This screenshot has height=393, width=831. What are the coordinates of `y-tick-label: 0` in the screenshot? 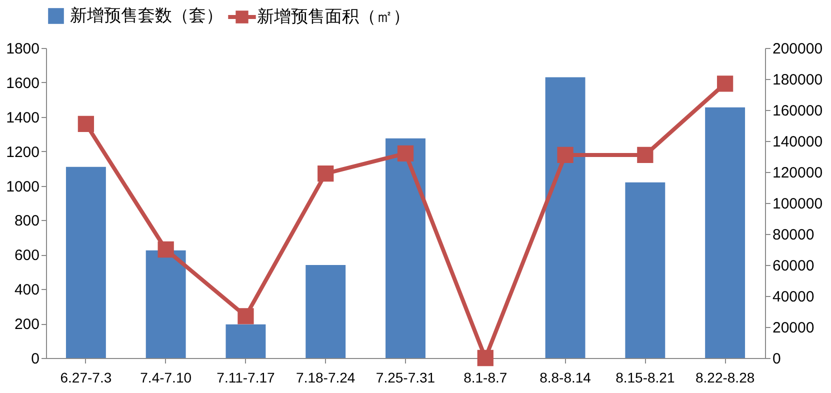 It's located at (35, 359).